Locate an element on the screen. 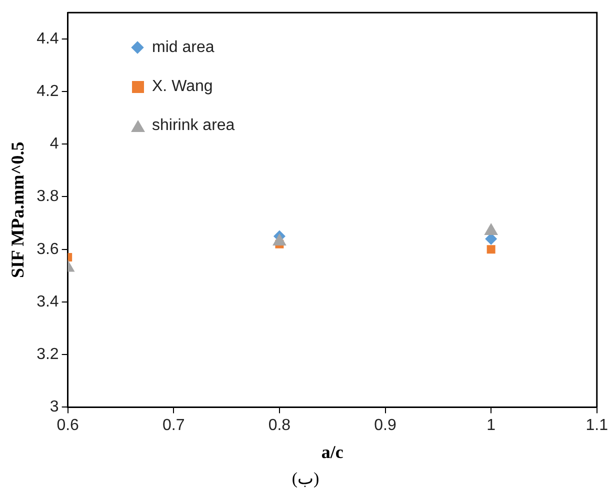  y-tick-label: 3.6 is located at coordinates (47, 249).